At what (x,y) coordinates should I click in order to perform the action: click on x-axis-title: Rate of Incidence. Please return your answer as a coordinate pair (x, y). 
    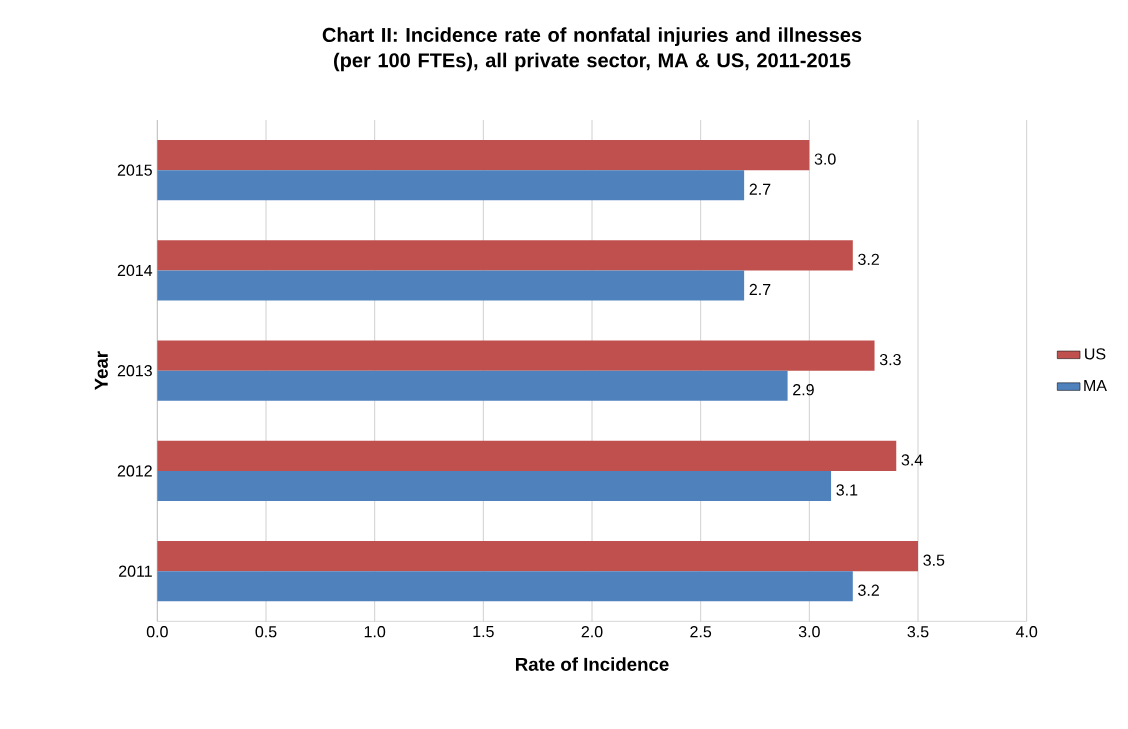
    Looking at the image, I should click on (592, 664).